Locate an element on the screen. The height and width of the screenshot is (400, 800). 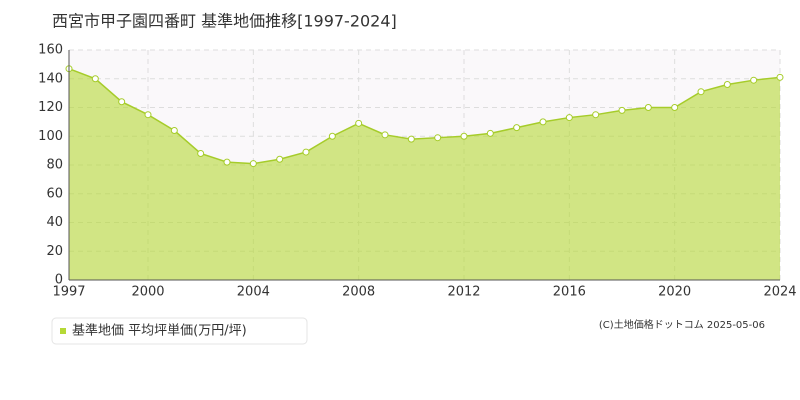
legend-box is located at coordinates (179, 331).